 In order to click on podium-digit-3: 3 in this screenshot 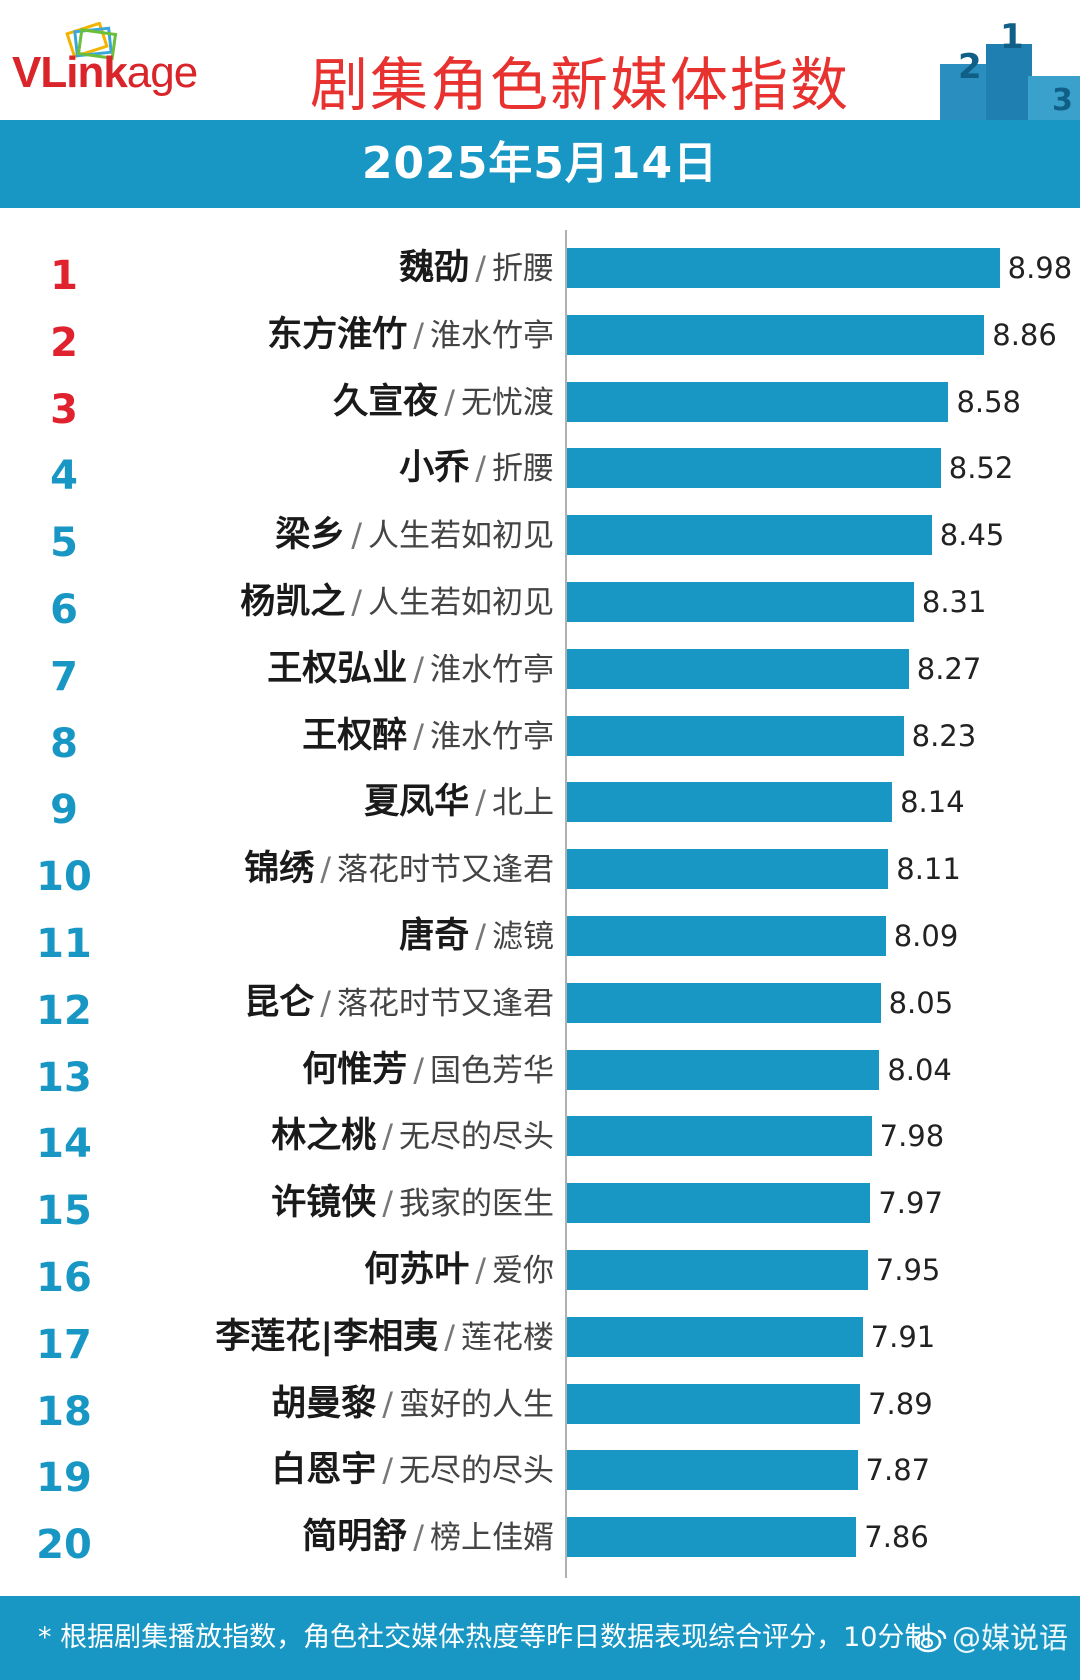, I will do `click(1062, 100)`.